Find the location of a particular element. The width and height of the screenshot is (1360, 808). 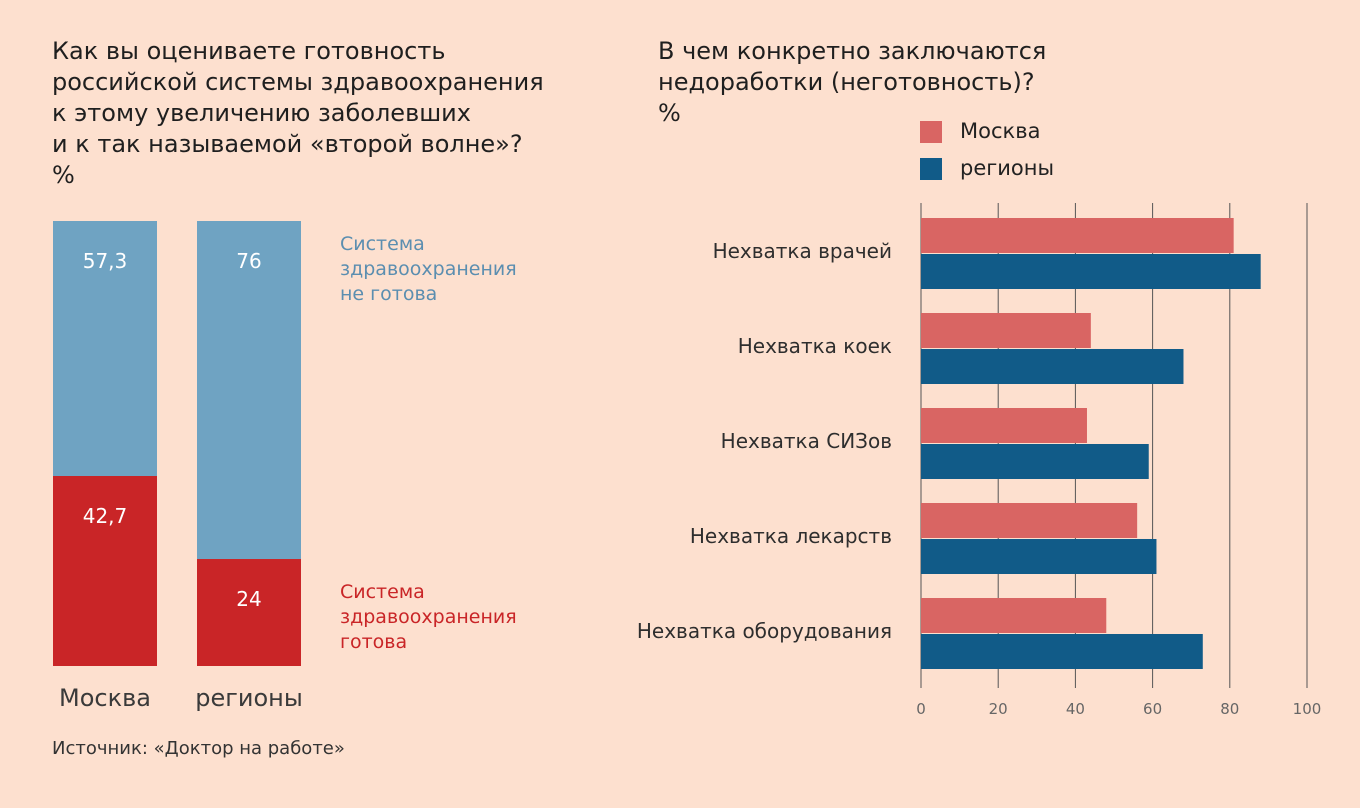

x-tick-label: 100 is located at coordinates (1307, 709).